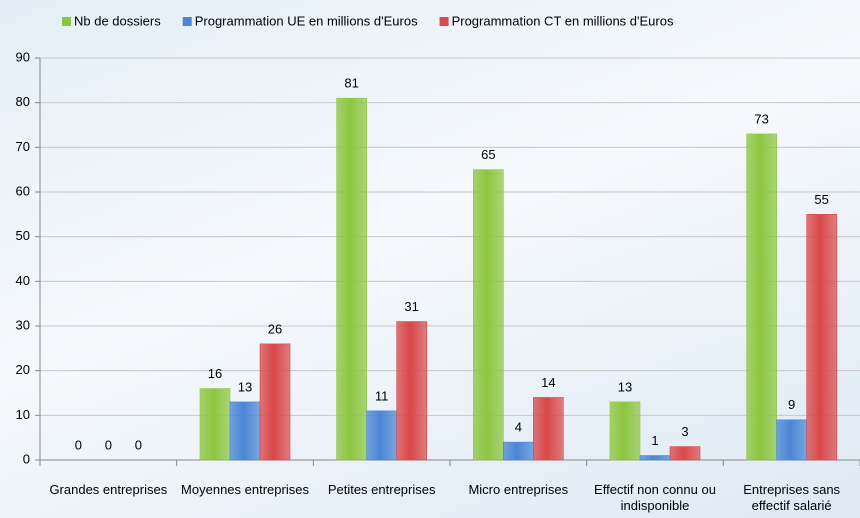 Image resolution: width=860 pixels, height=518 pixels. Describe the element at coordinates (23, 235) in the screenshot. I see `y-tick-label: 50` at that location.